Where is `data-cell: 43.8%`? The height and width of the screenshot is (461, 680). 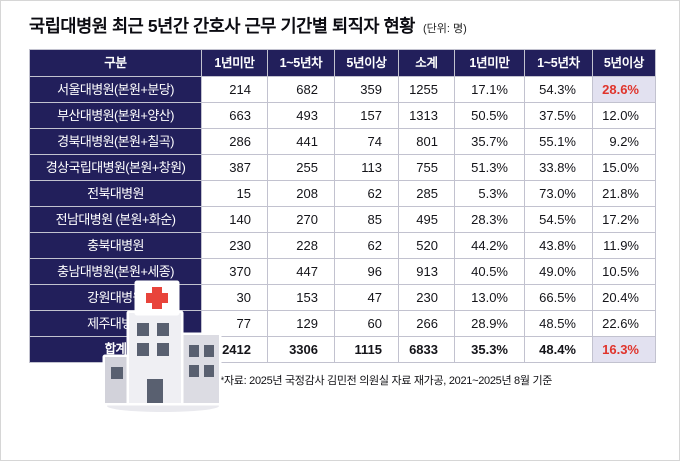 data-cell: 43.8% is located at coordinates (558, 245).